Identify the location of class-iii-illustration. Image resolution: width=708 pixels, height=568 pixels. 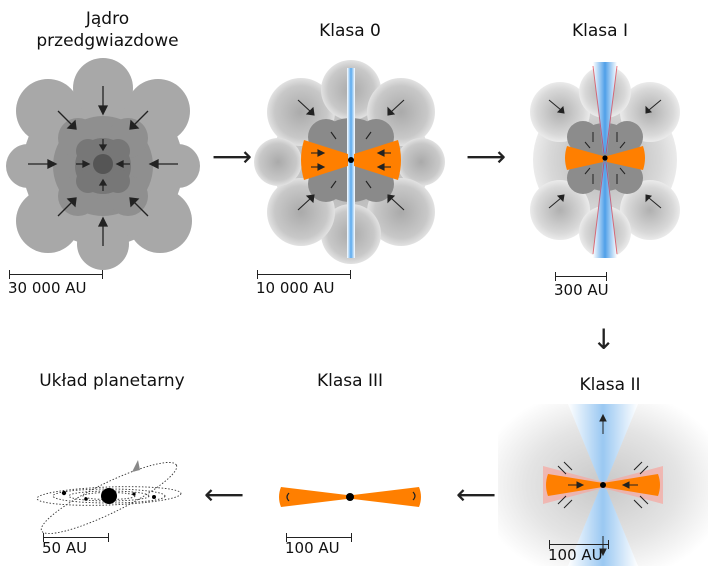
(350, 497).